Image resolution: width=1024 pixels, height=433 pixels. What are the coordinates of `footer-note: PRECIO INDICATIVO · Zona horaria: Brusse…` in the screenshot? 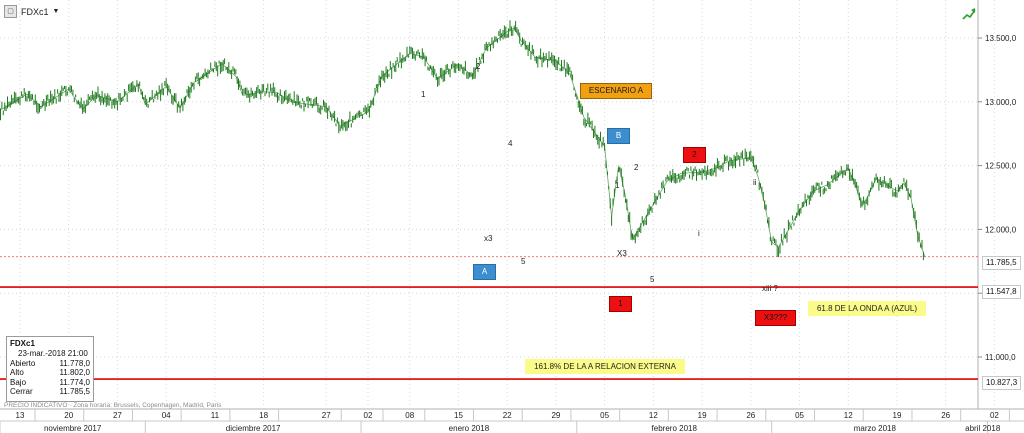 It's located at (113, 405).